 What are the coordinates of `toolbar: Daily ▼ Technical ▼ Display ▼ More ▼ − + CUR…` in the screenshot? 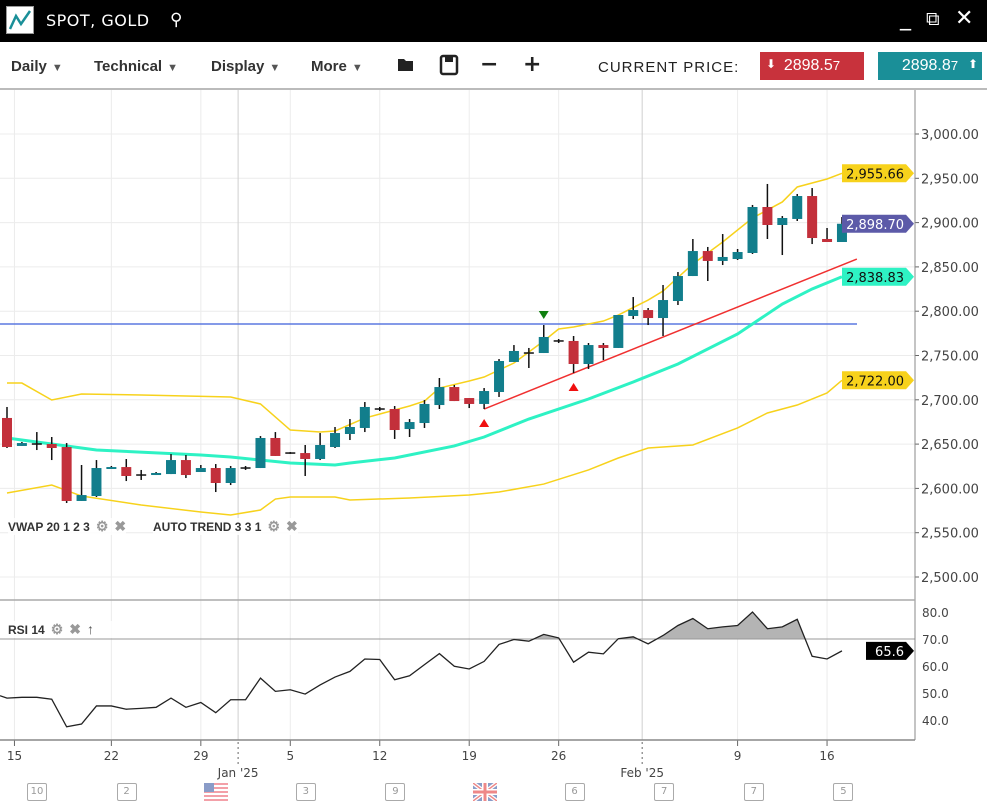 It's located at (493, 66).